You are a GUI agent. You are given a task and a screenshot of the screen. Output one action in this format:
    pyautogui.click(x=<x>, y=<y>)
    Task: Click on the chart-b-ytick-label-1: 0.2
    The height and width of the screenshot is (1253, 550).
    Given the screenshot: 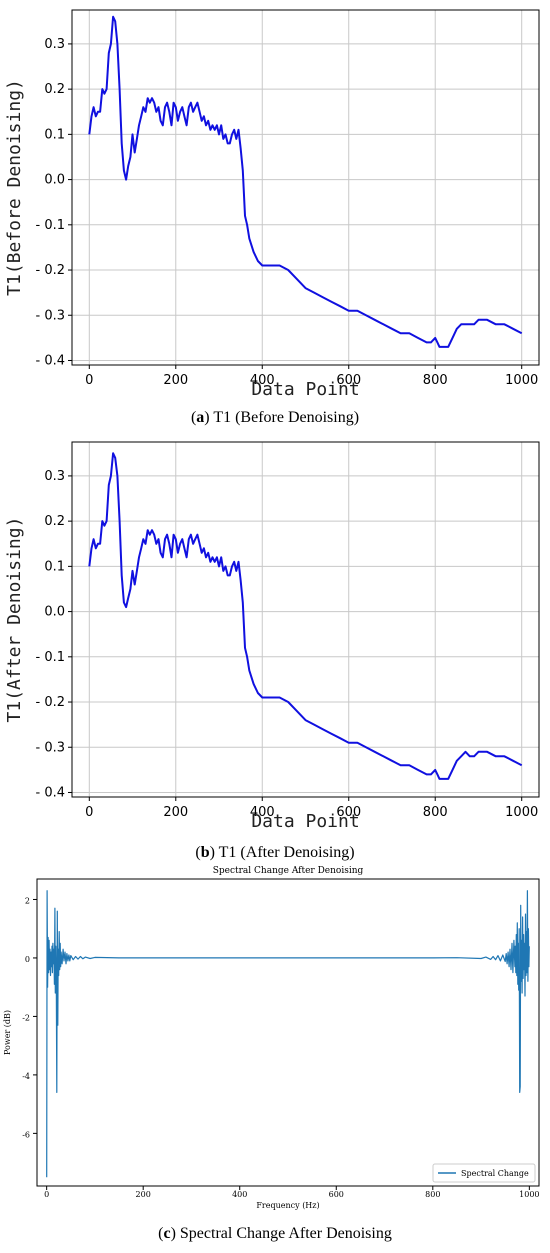 What is the action you would take?
    pyautogui.click(x=54, y=521)
    